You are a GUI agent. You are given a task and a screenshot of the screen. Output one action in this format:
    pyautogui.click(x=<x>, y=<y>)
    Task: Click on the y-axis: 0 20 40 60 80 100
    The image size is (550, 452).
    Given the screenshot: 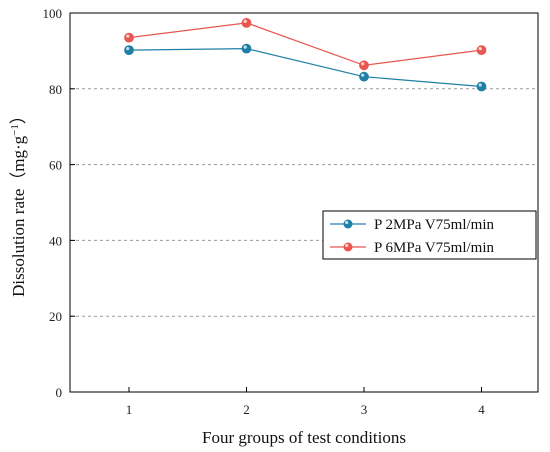 What is the action you would take?
    pyautogui.click(x=59, y=203)
    